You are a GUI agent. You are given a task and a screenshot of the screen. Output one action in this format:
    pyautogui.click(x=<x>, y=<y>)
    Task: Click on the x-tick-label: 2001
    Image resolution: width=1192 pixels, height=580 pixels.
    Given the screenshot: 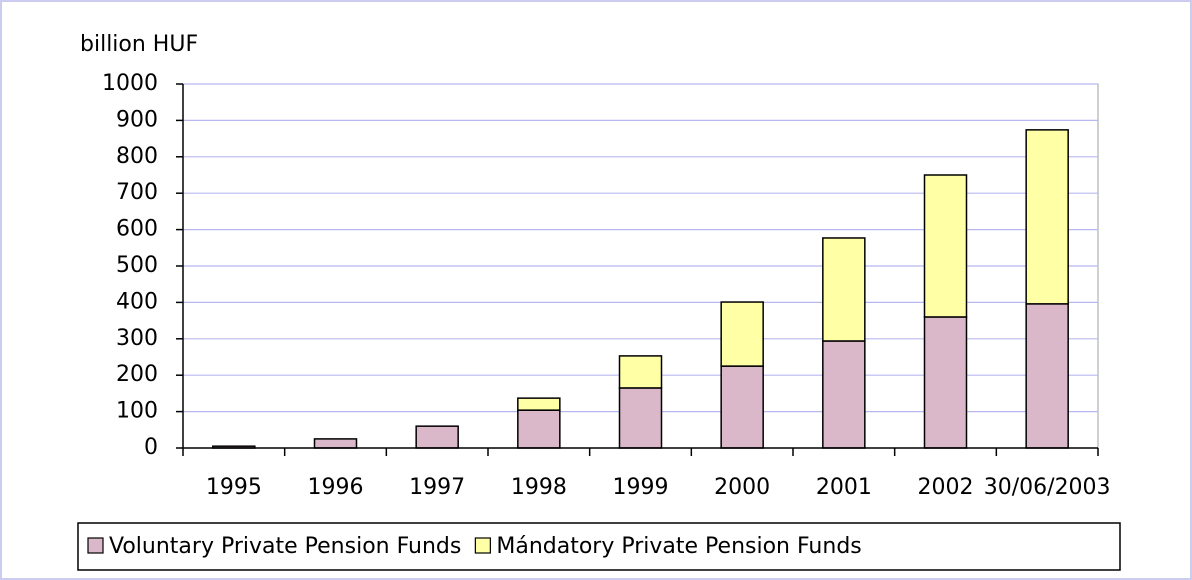 What is the action you would take?
    pyautogui.click(x=844, y=487)
    